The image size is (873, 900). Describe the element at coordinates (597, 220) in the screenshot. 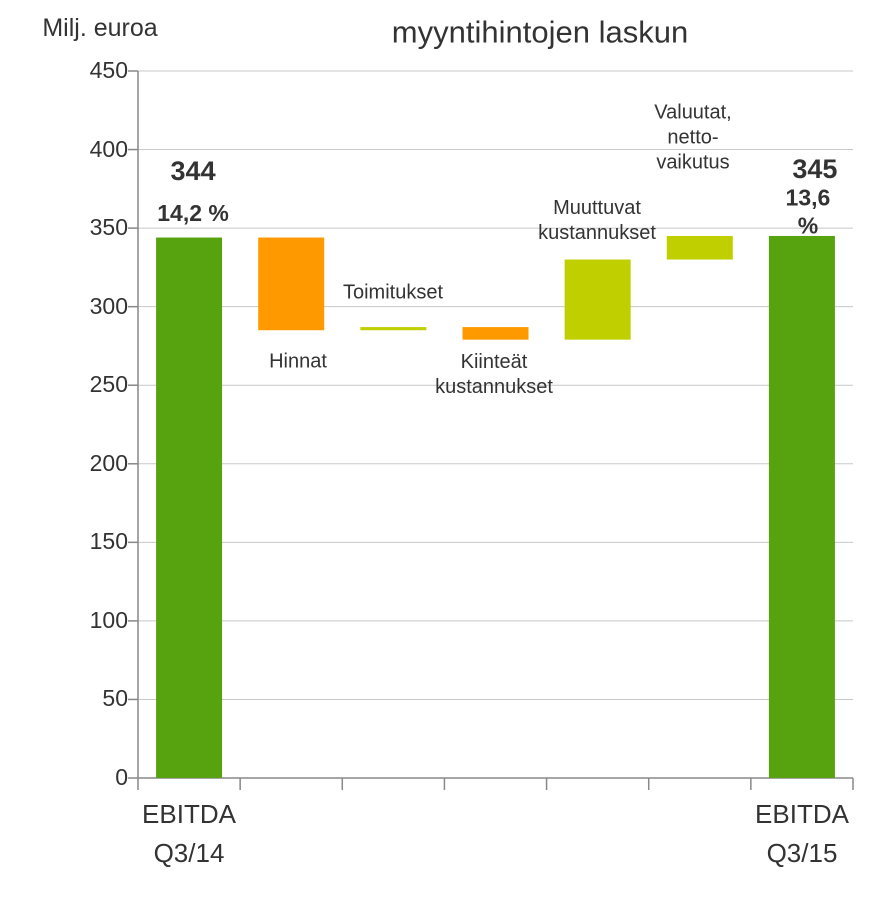

I see `category-label: Muuttuvat kustannukset` at that location.